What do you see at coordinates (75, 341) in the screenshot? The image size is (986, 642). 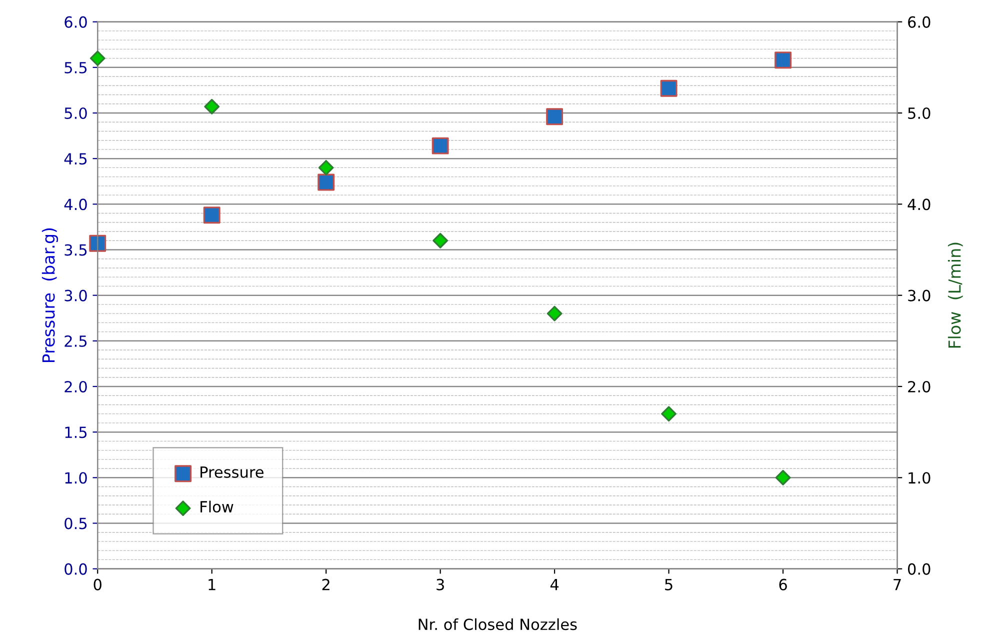 I see `y-tick-label: 2.5` at bounding box center [75, 341].